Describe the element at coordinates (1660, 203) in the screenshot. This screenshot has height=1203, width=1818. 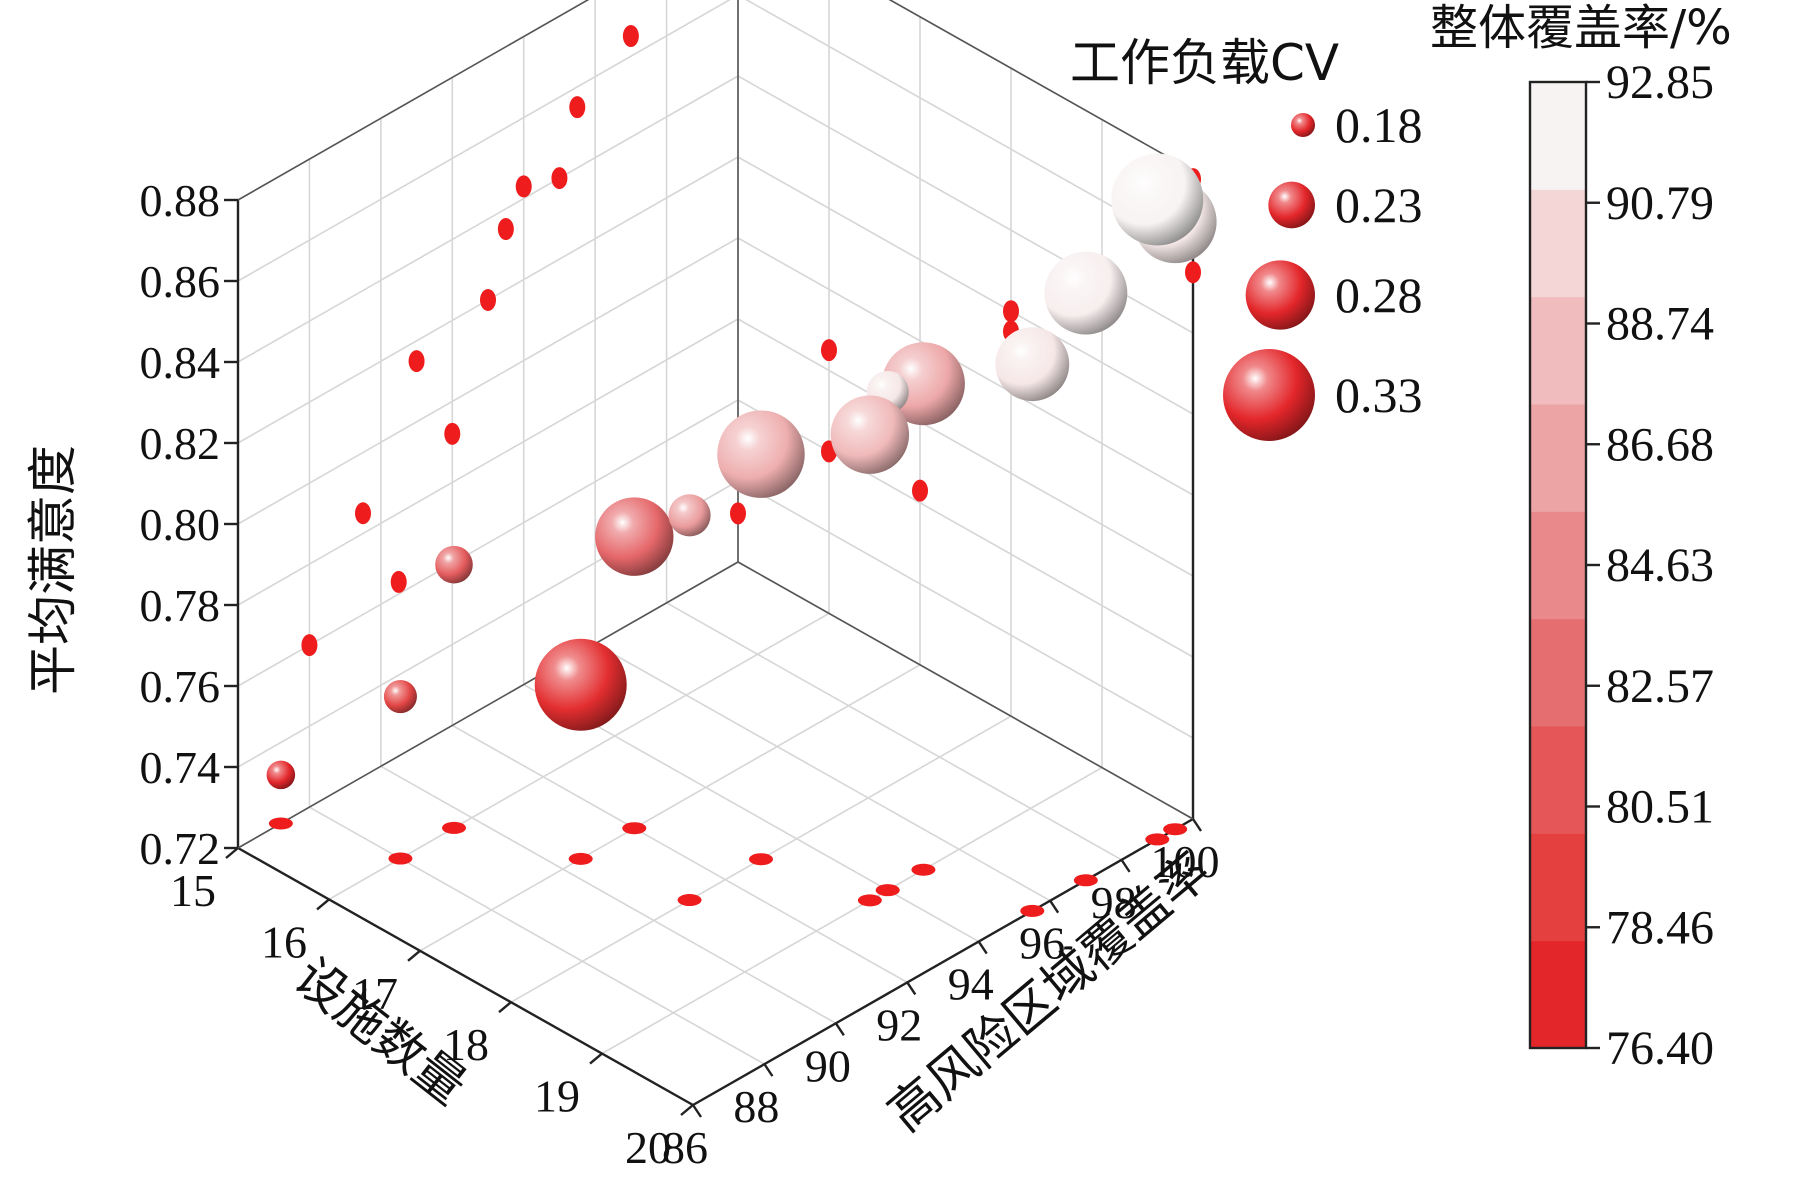
I see `colorbar-tick-label: 90.79` at that location.